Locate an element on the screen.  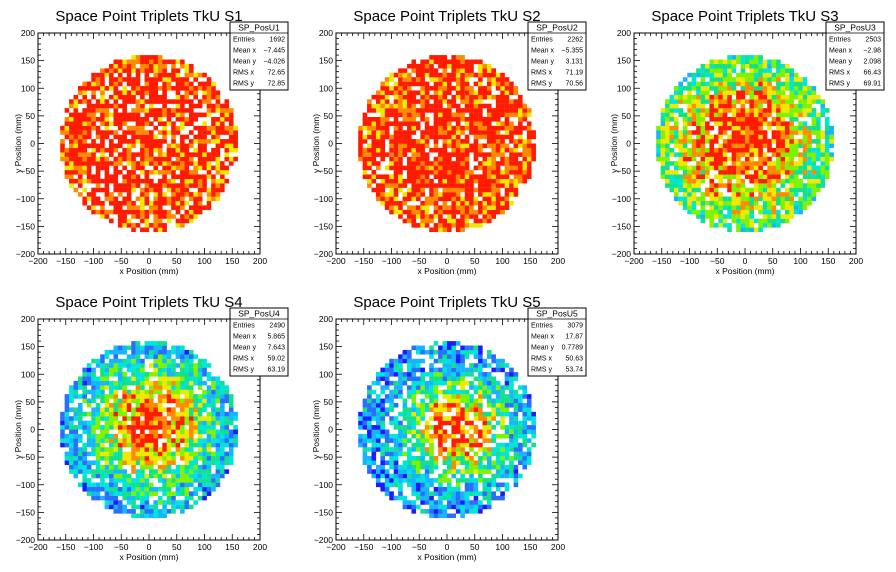
x-tick-label: −150 is located at coordinates (363, 261).